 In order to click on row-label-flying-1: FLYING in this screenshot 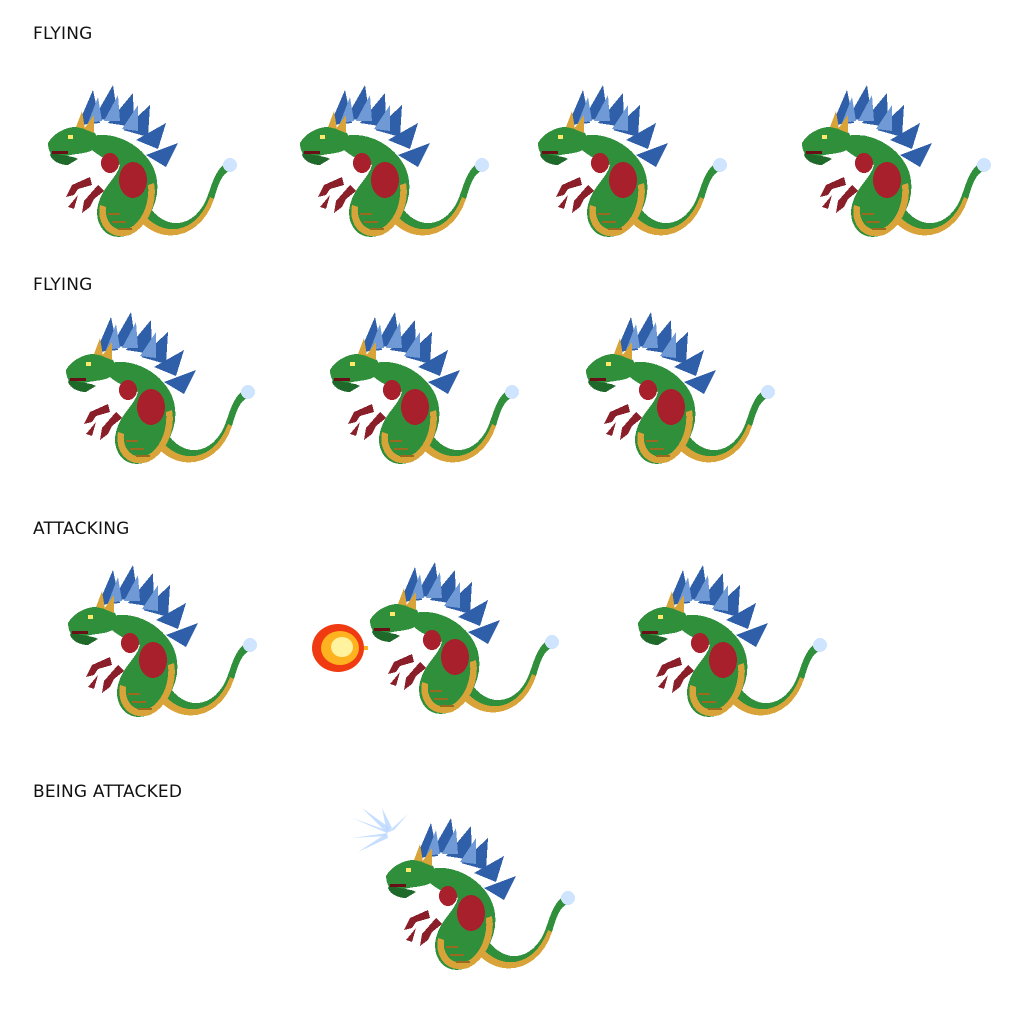, I will do `click(63, 34)`.